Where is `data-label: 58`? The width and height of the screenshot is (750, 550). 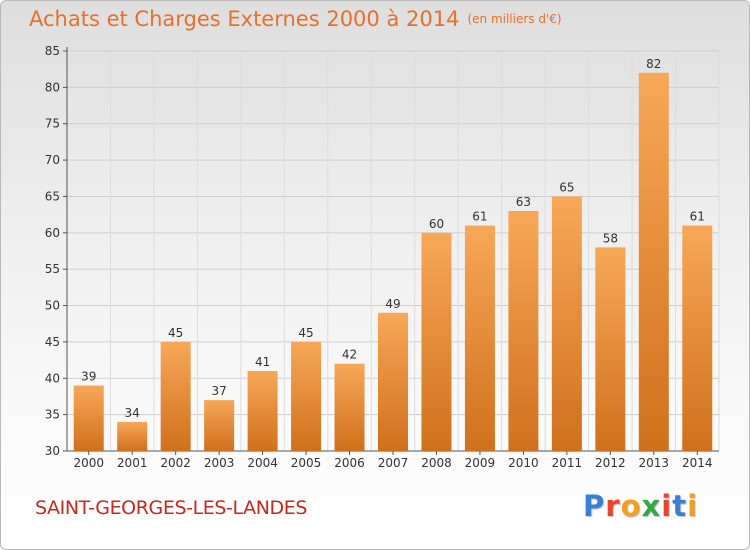 data-label: 58 is located at coordinates (610, 238).